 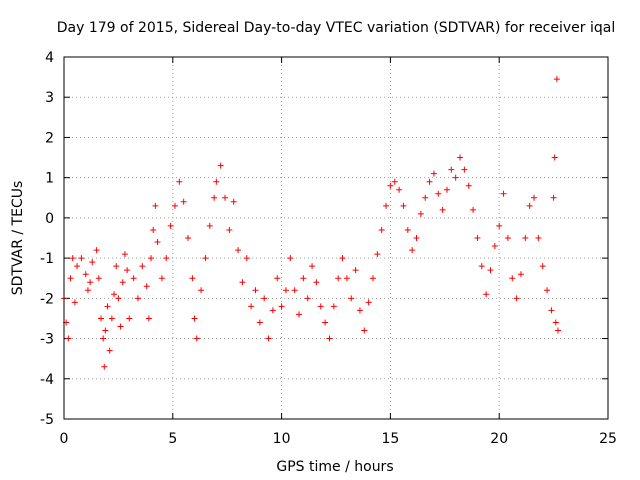 I want to click on y-tick-label: -1, so click(x=47, y=259).